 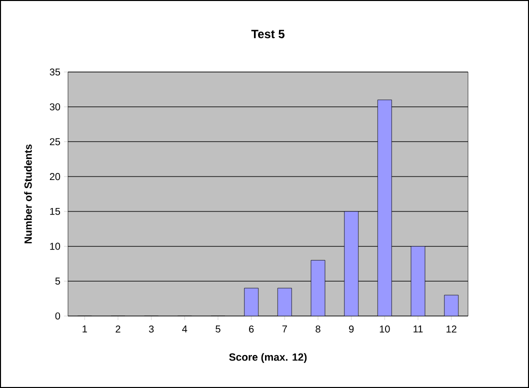 I want to click on x-tick-label: 10, so click(x=385, y=329).